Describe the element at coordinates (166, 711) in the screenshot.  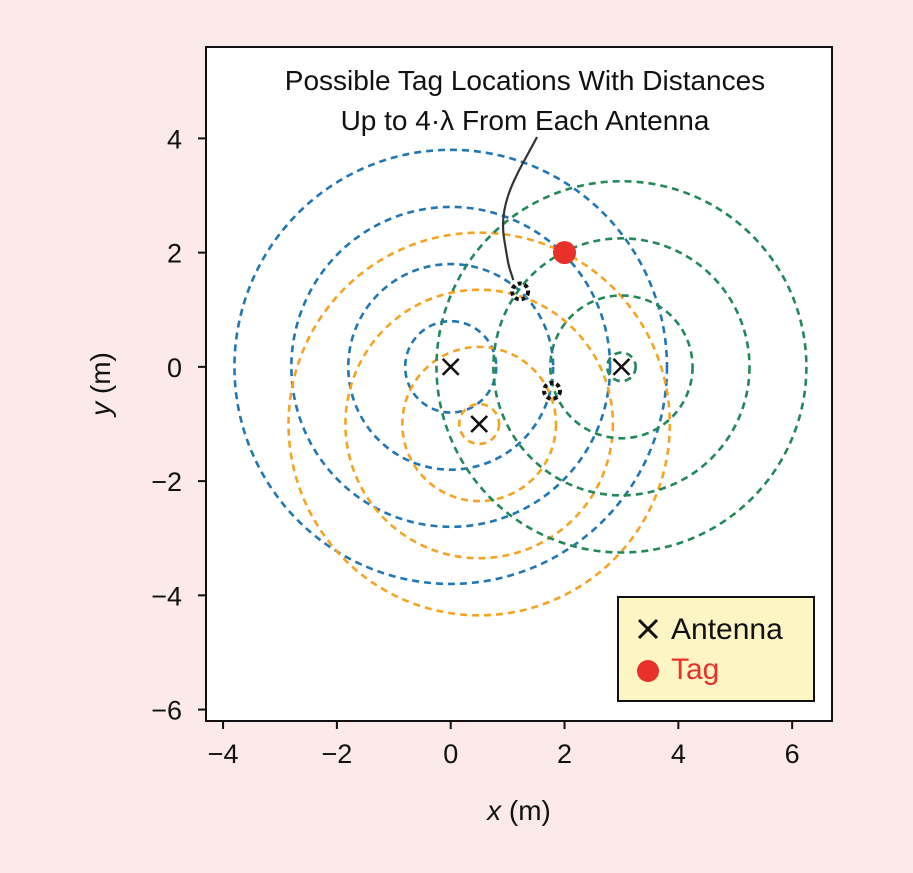
I see `y-tick-label: −6` at that location.